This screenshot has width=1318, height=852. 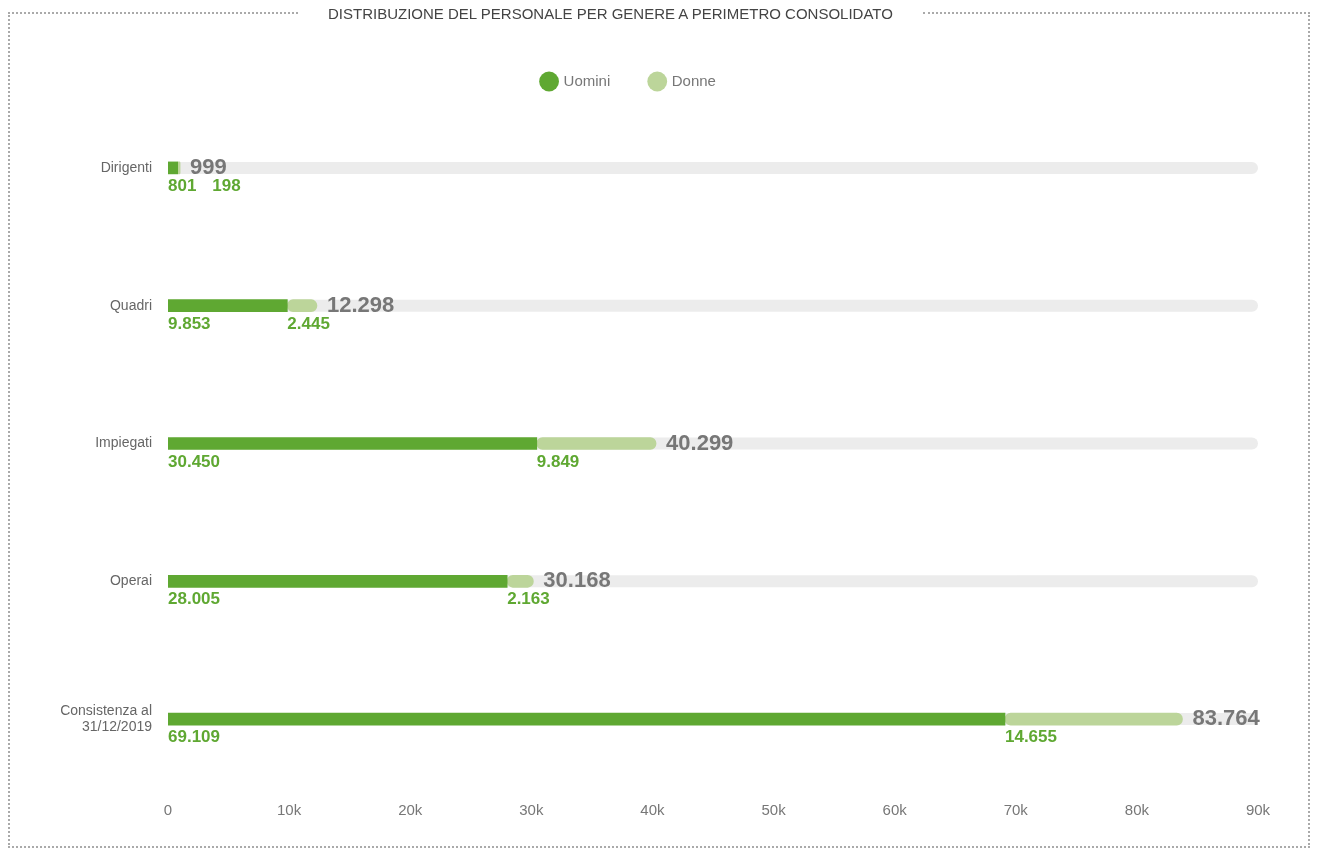 What do you see at coordinates (895, 810) in the screenshot?
I see `x-tick-label: 60k` at bounding box center [895, 810].